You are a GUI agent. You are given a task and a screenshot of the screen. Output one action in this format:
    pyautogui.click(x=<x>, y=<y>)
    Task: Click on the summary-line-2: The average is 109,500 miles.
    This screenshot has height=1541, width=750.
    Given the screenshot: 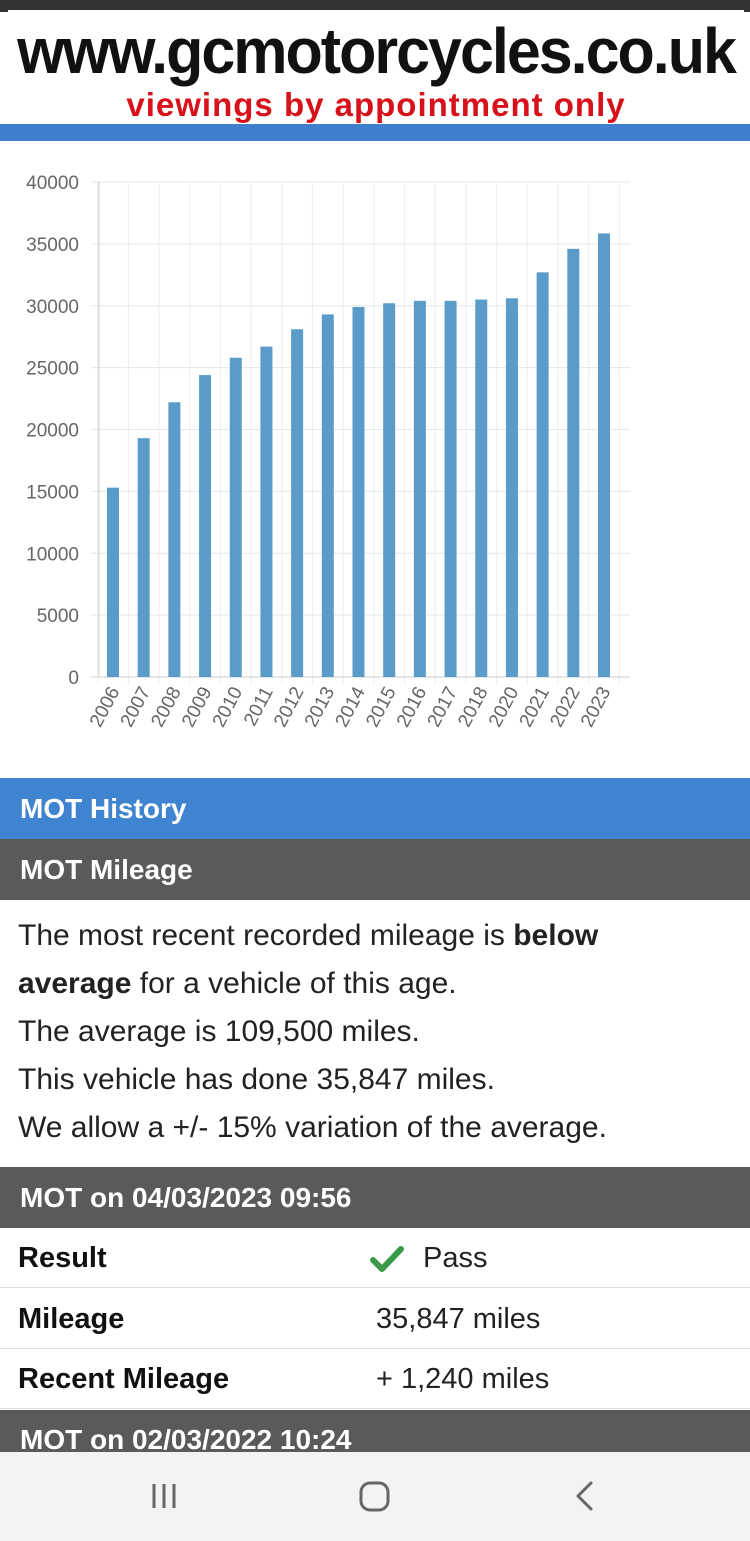 What is the action you would take?
    pyautogui.click(x=219, y=1031)
    